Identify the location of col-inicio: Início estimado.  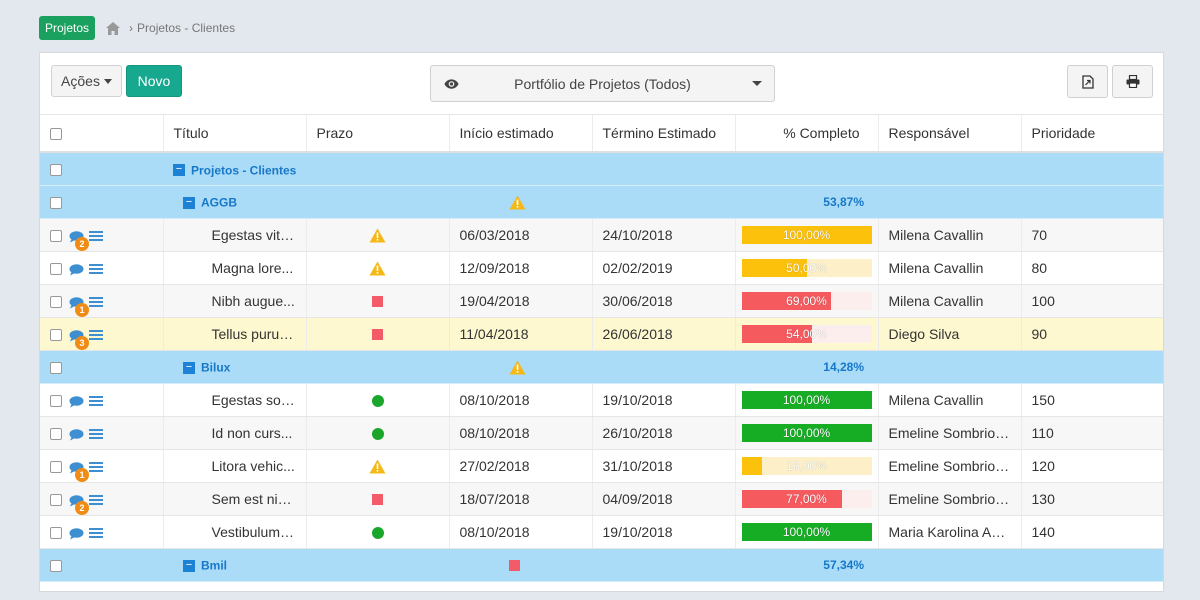
(521, 134).